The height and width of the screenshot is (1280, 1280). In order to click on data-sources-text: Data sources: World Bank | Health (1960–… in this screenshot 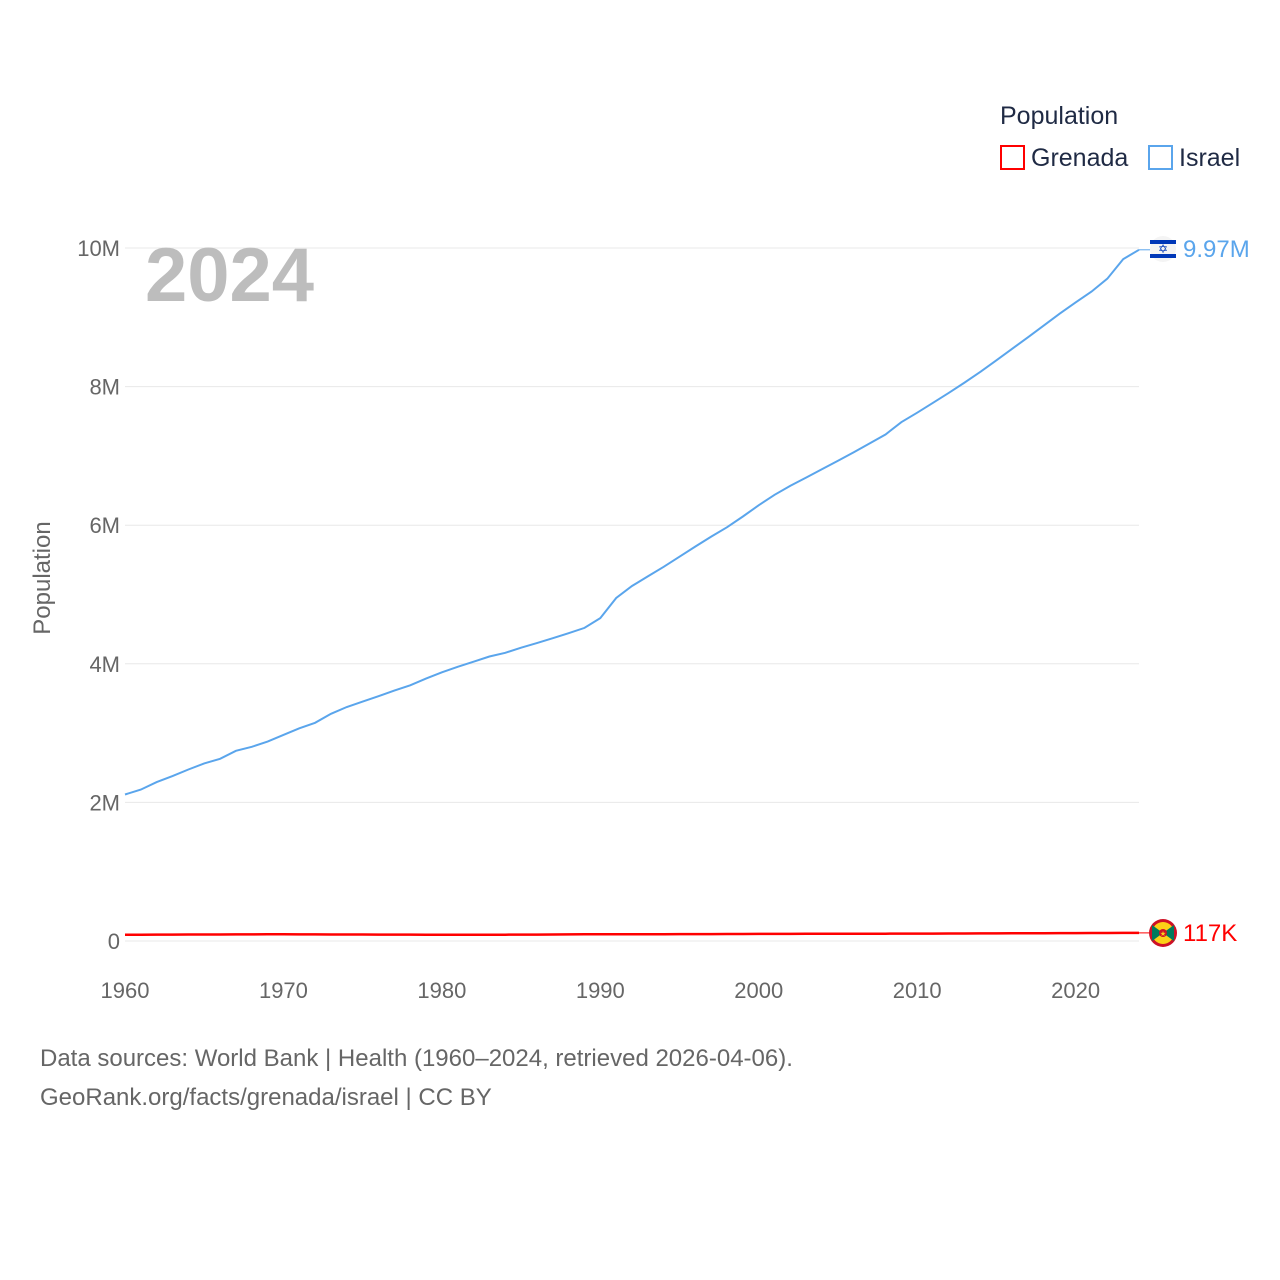, I will do `click(416, 1058)`.